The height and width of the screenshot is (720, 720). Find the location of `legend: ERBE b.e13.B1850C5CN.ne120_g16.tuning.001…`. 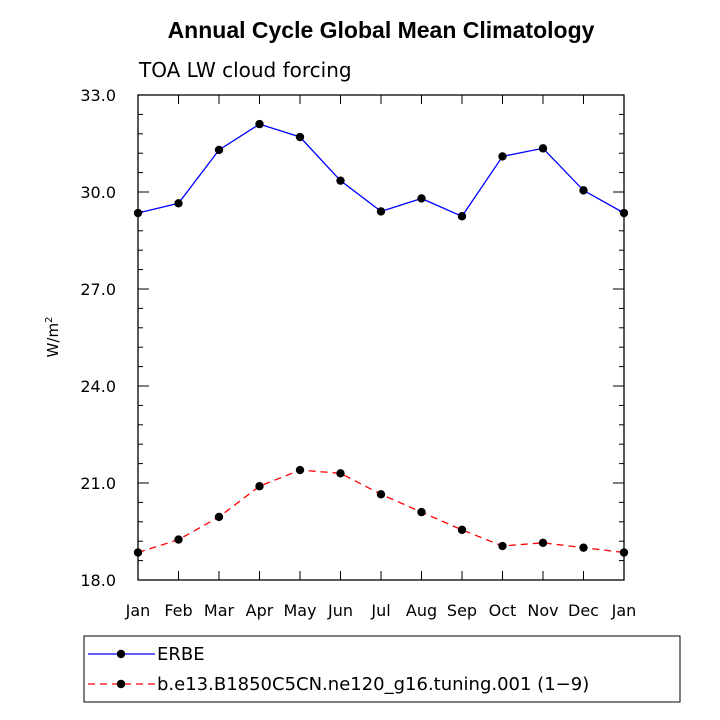

legend: ERBE b.e13.B1850C5CN.ne120_g16.tuning.001… is located at coordinates (338, 669).